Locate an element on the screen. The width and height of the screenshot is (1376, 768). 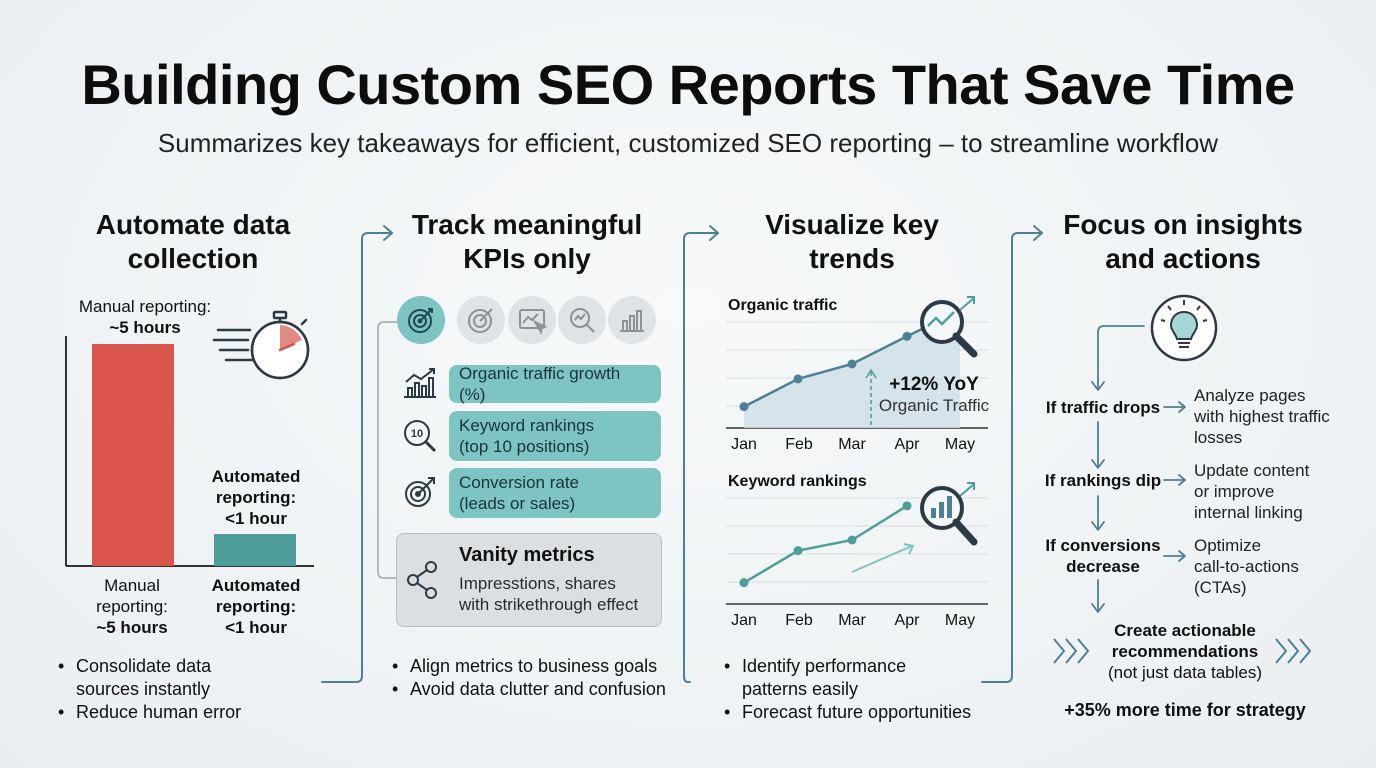
manual-axis-label-line2: reporting: is located at coordinates (132, 606).